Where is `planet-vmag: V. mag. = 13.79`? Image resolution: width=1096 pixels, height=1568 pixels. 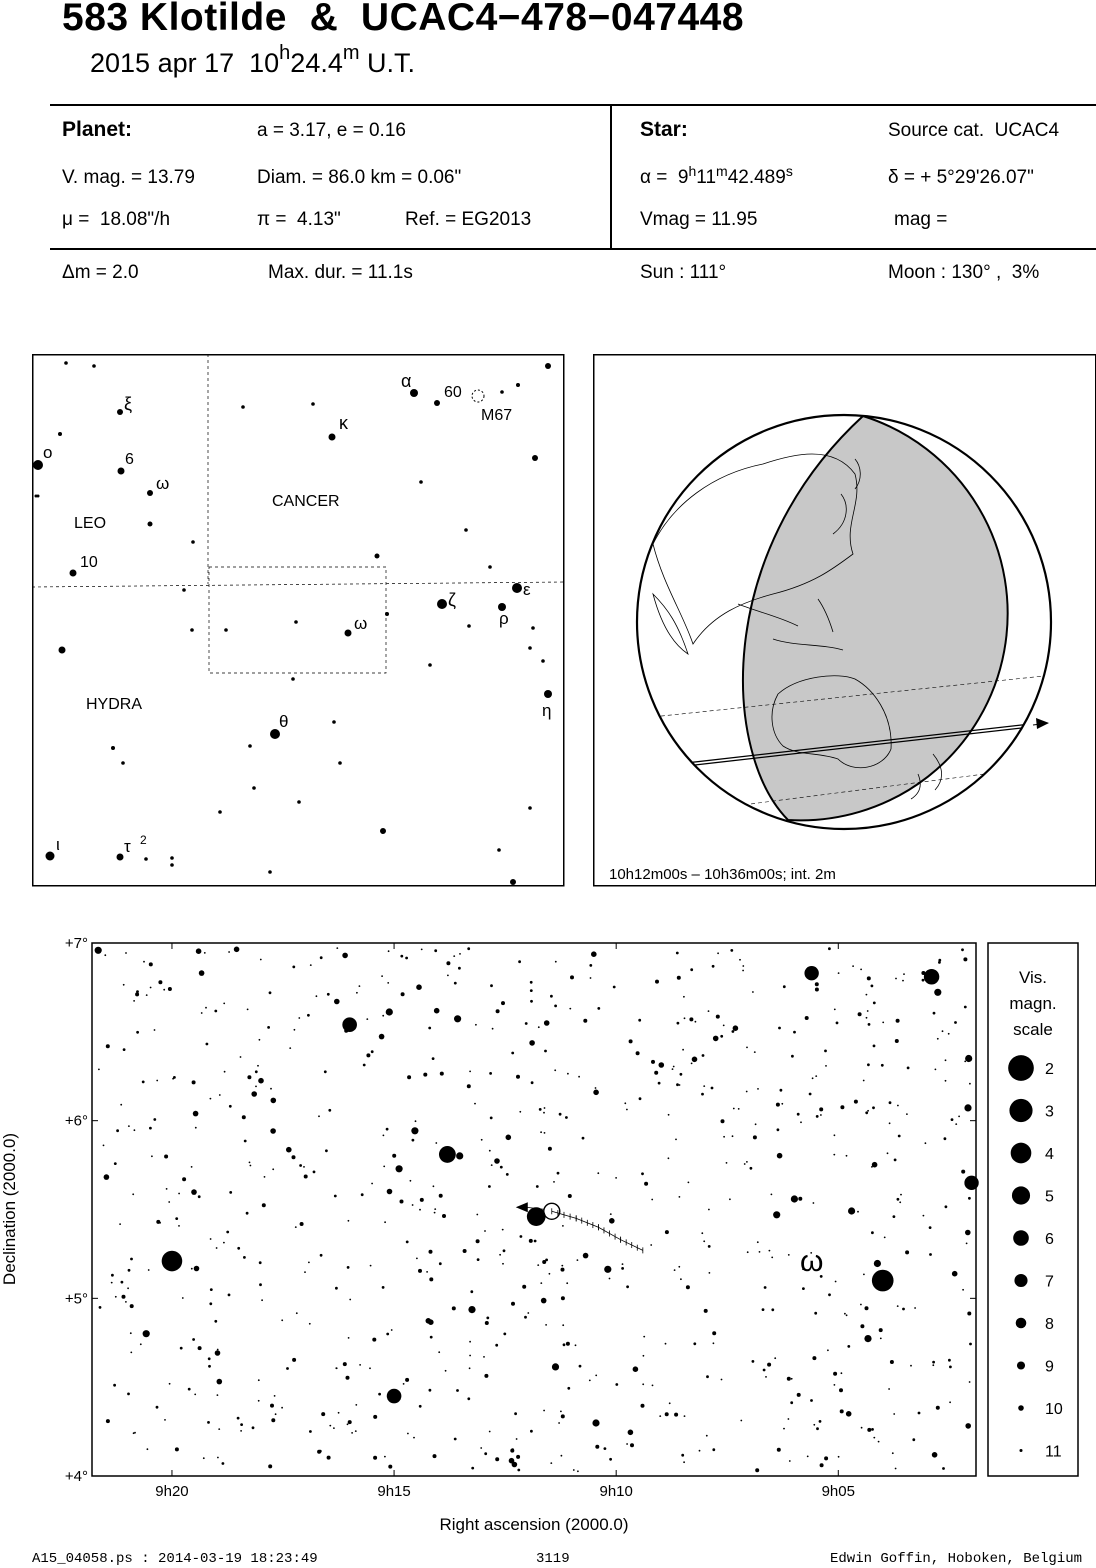
planet-vmag: V. mag. = 13.79 is located at coordinates (128, 177).